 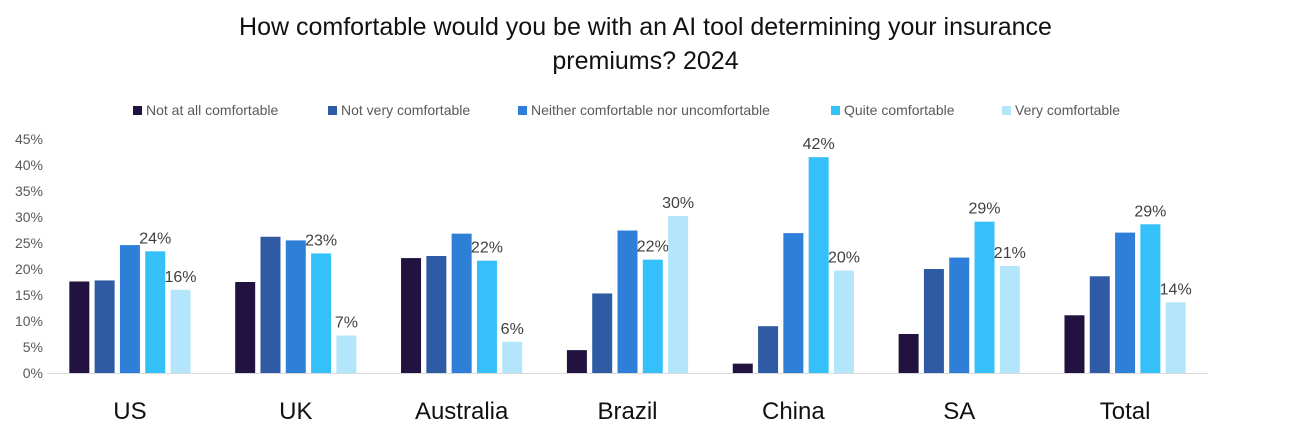 I want to click on y-tick-label: 45%, so click(x=29, y=139).